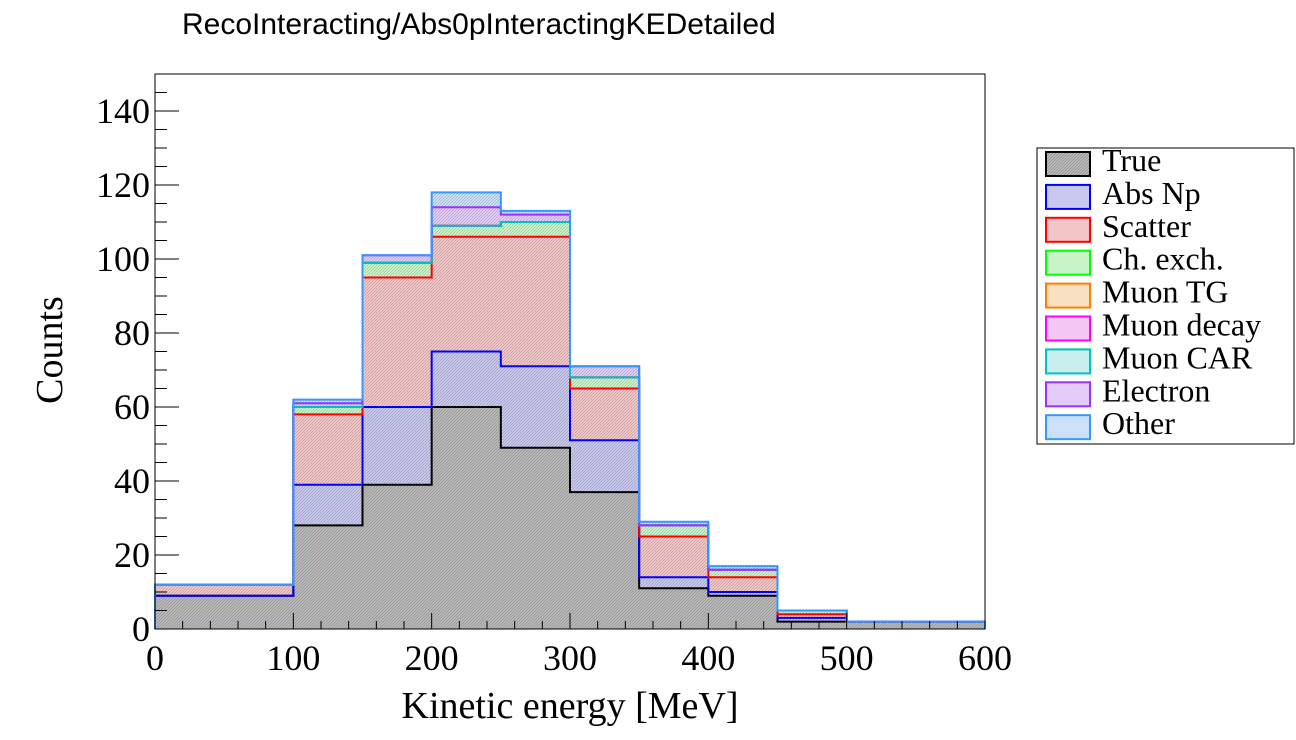 The image size is (1296, 740). What do you see at coordinates (1068, 328) in the screenshot?
I see `legend-swatch-muon-decay` at bounding box center [1068, 328].